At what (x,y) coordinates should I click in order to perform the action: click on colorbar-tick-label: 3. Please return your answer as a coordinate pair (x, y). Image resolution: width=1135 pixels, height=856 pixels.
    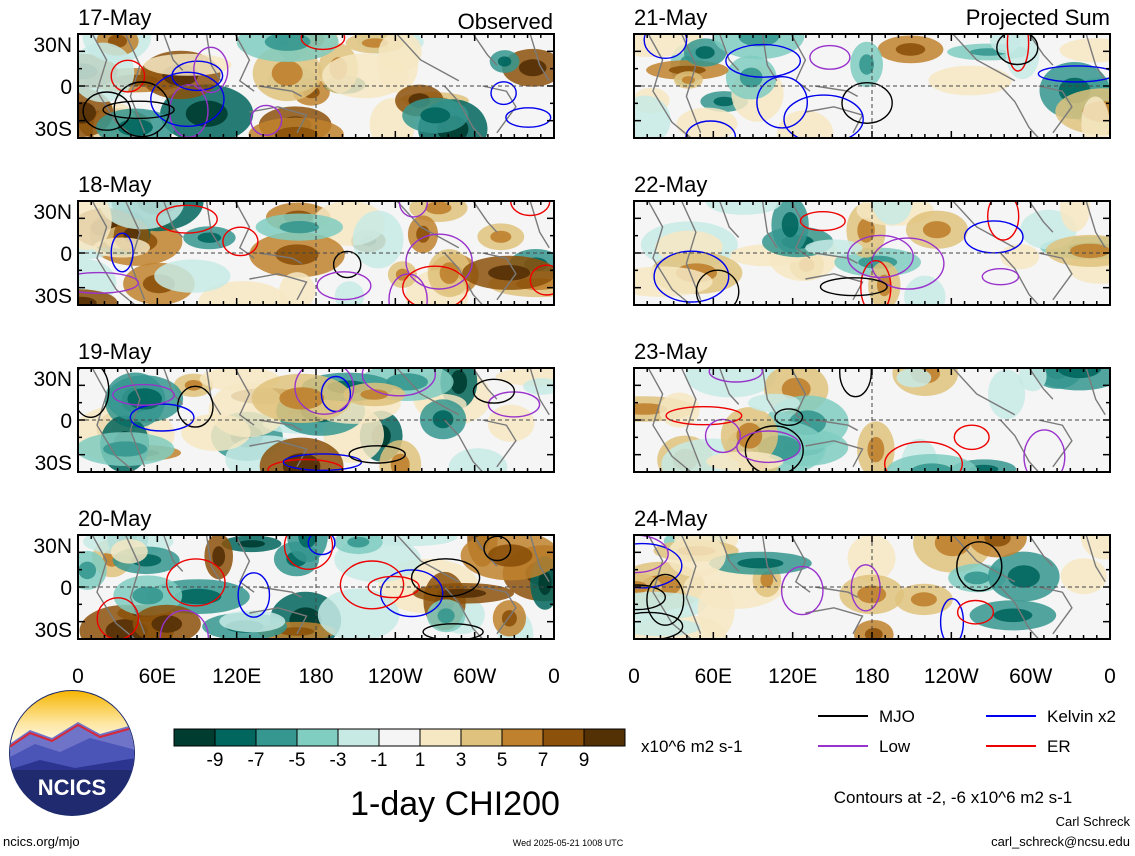
    Looking at the image, I should click on (461, 760).